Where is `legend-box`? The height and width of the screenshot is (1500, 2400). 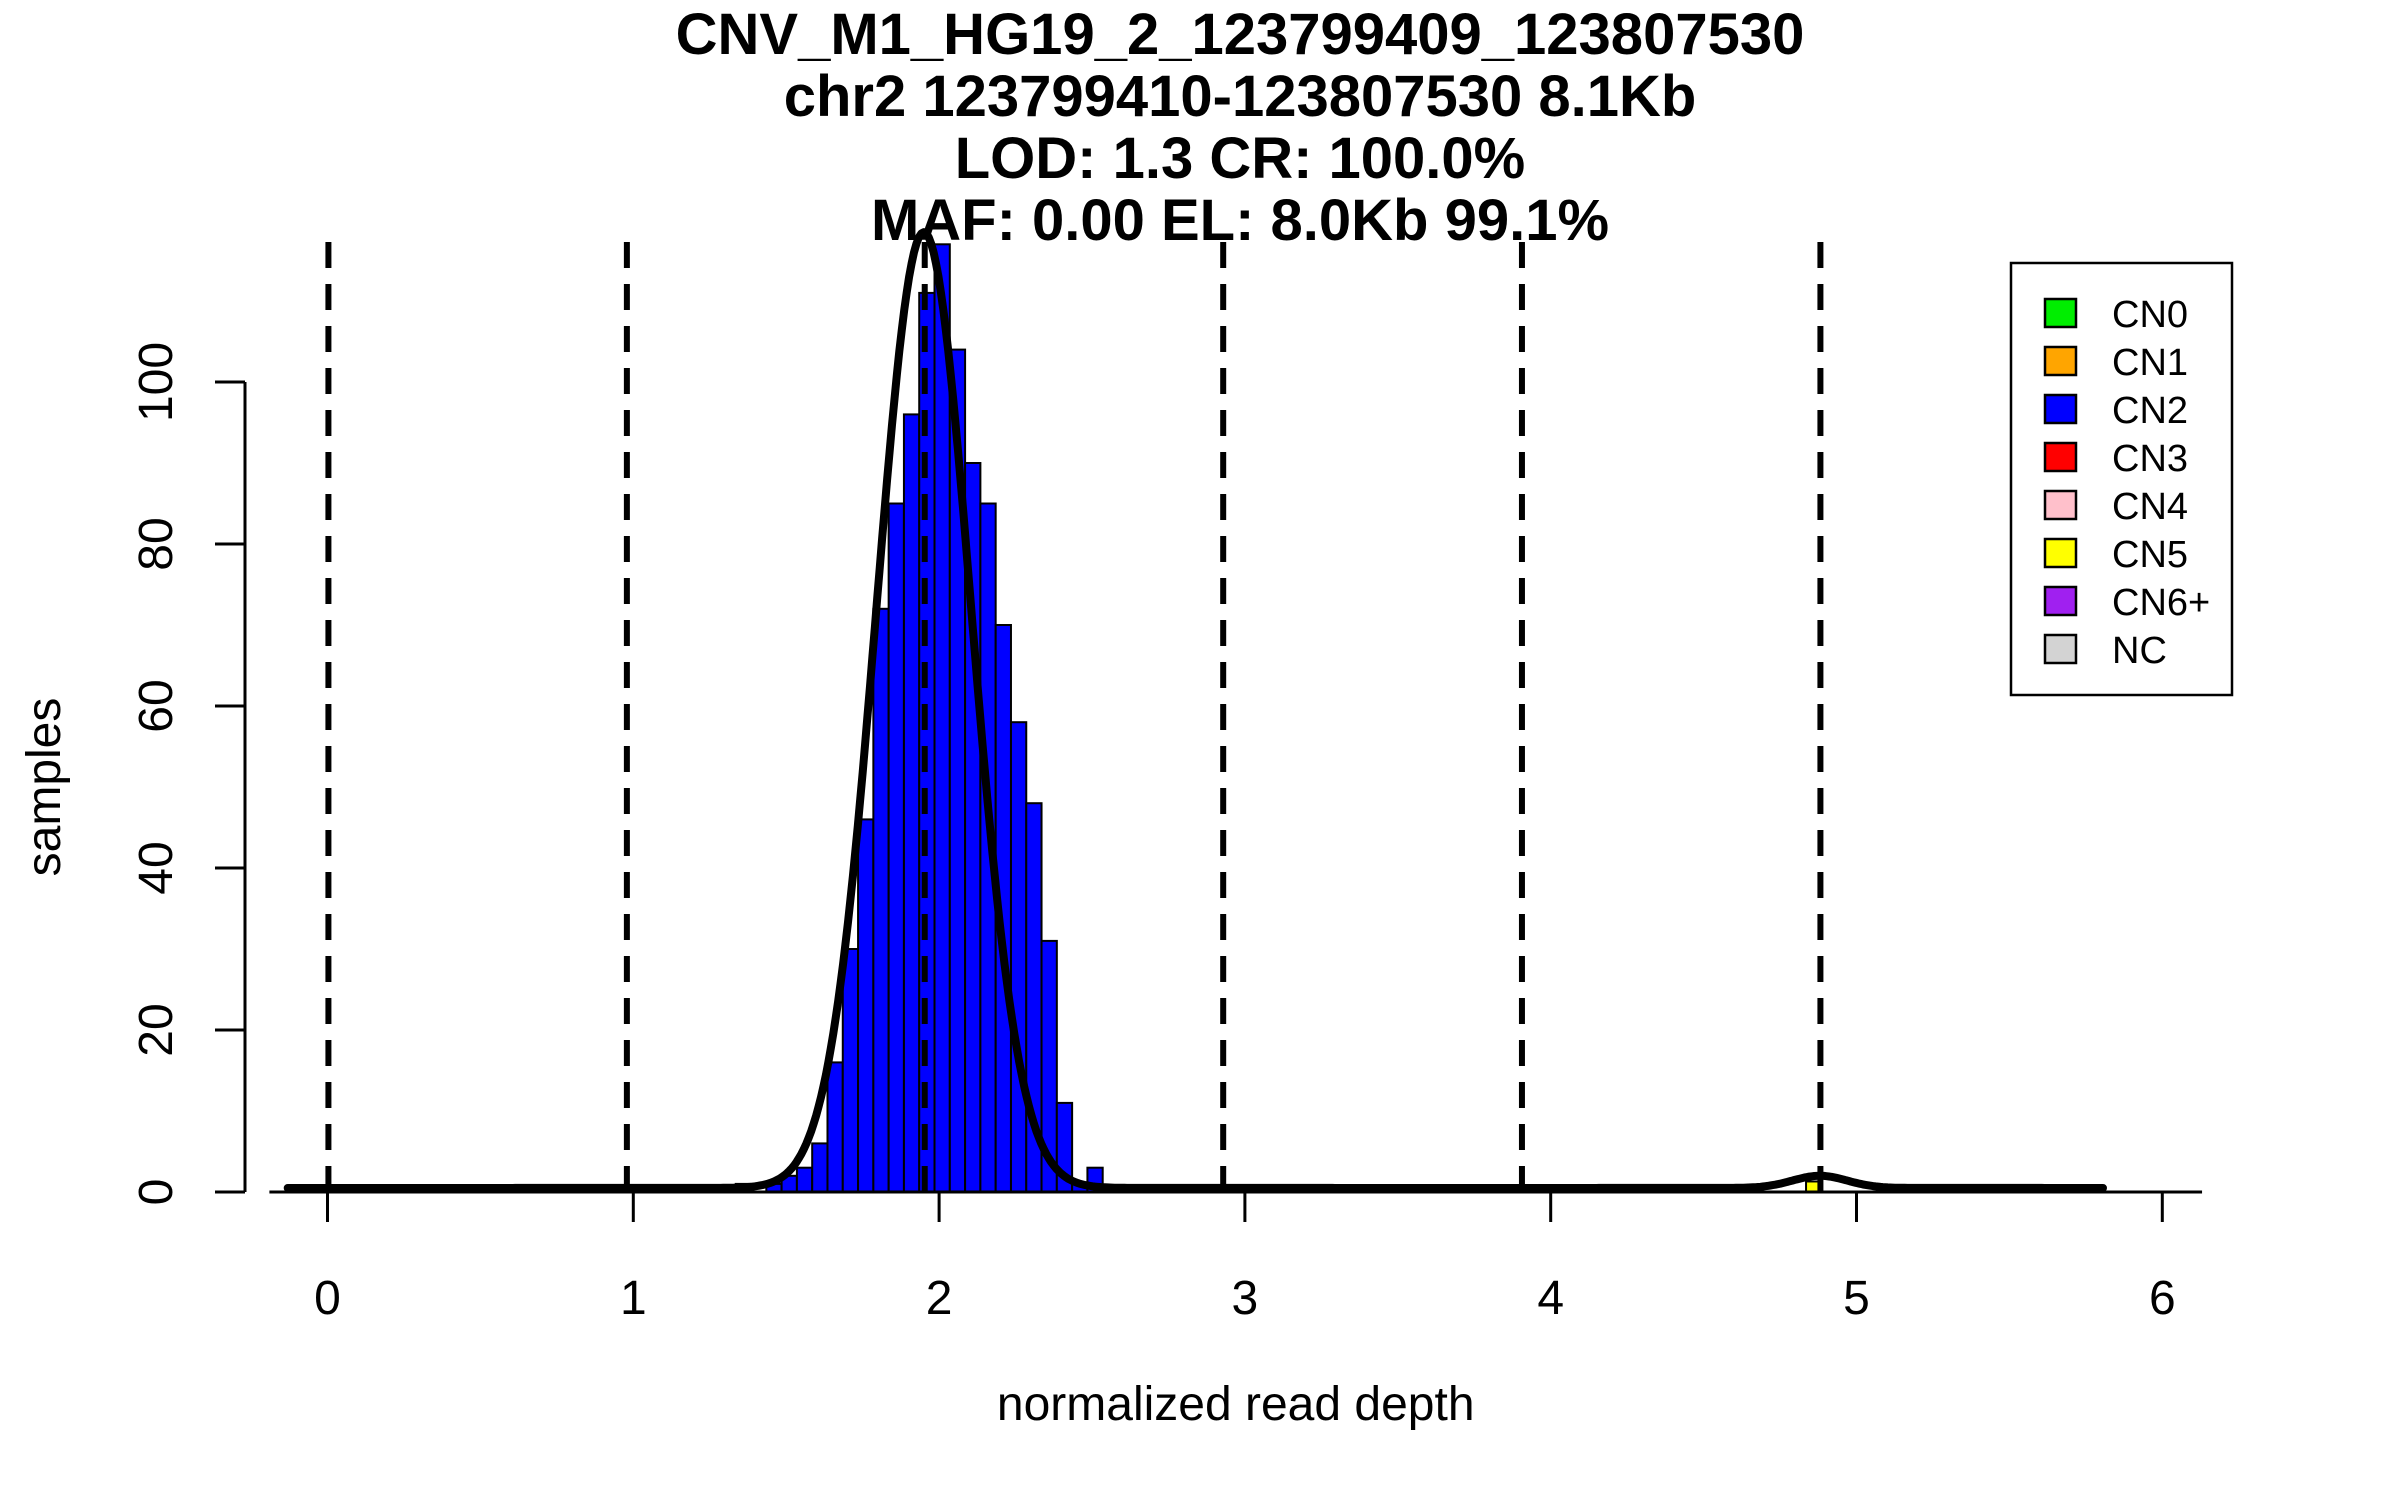 legend-box is located at coordinates (2121, 479).